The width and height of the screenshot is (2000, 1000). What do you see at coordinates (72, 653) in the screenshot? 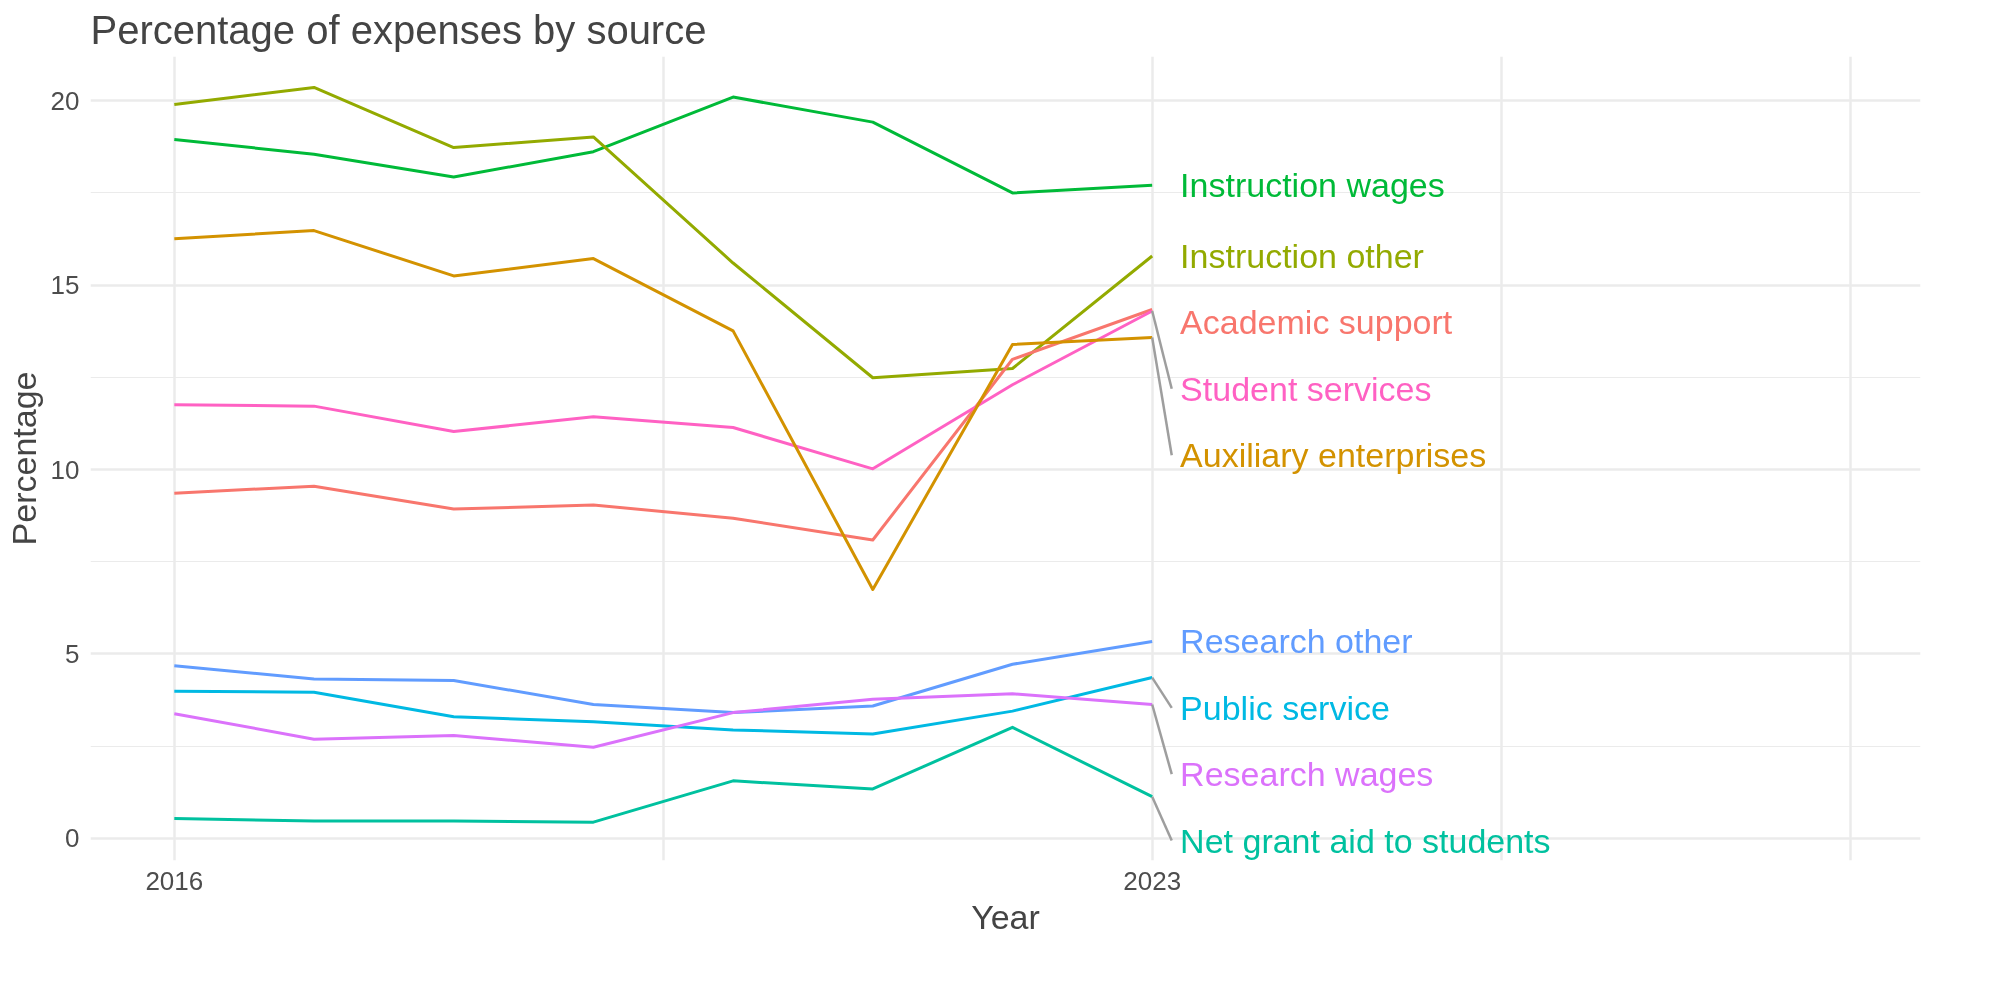
I see `y-tick-label: 5` at bounding box center [72, 653].